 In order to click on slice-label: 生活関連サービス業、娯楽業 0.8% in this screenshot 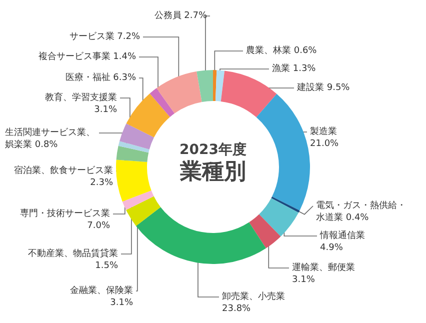, I will do `click(50, 138)`.